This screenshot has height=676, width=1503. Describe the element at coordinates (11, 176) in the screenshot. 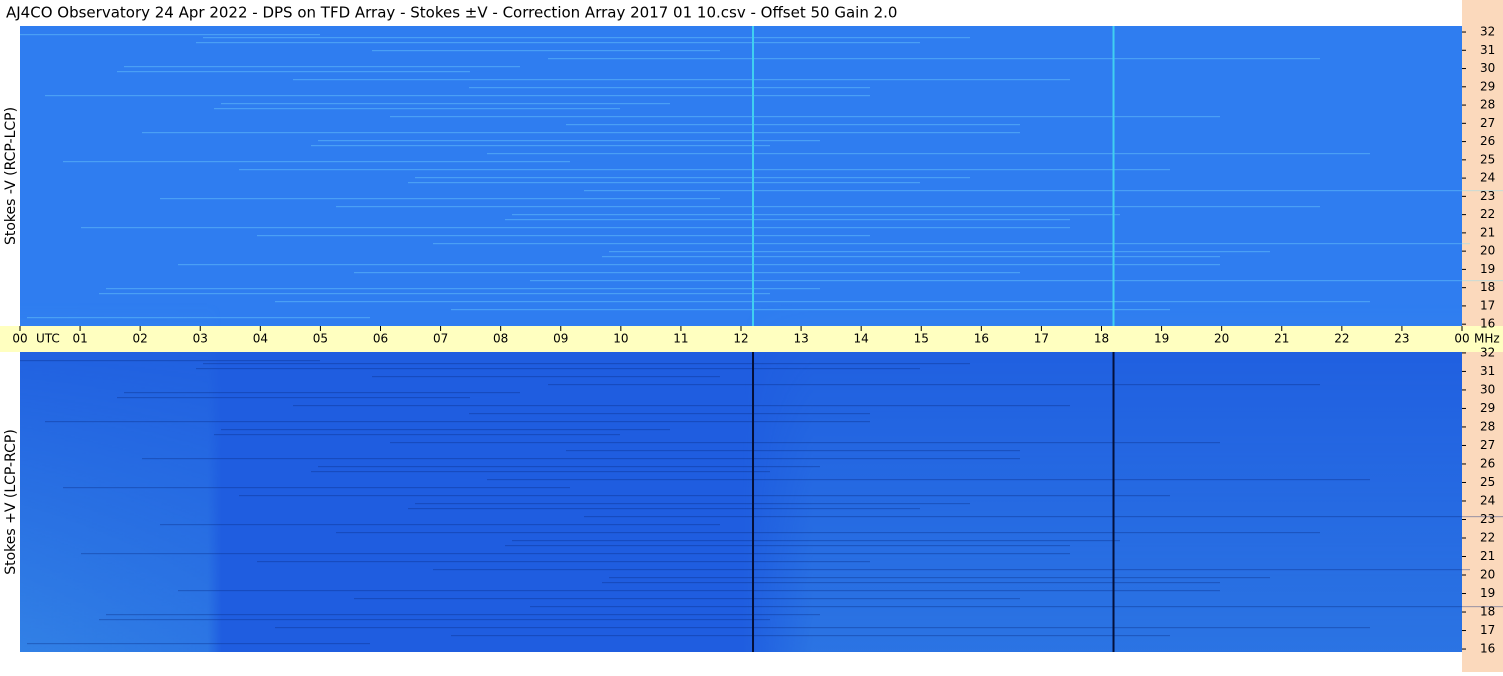

I see `y-axis-label: Stokes -V (RCP-LCP)` at that location.